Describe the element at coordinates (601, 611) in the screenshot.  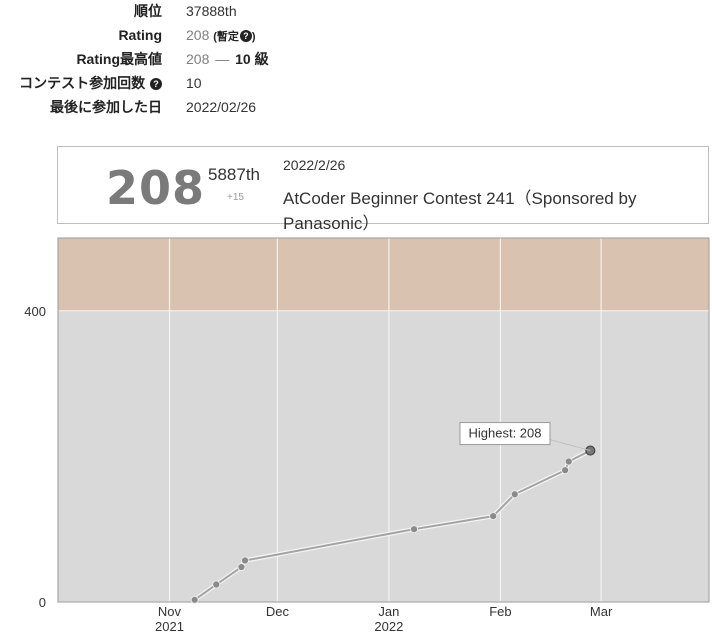
I see `x-tick-label-4: Mar` at that location.